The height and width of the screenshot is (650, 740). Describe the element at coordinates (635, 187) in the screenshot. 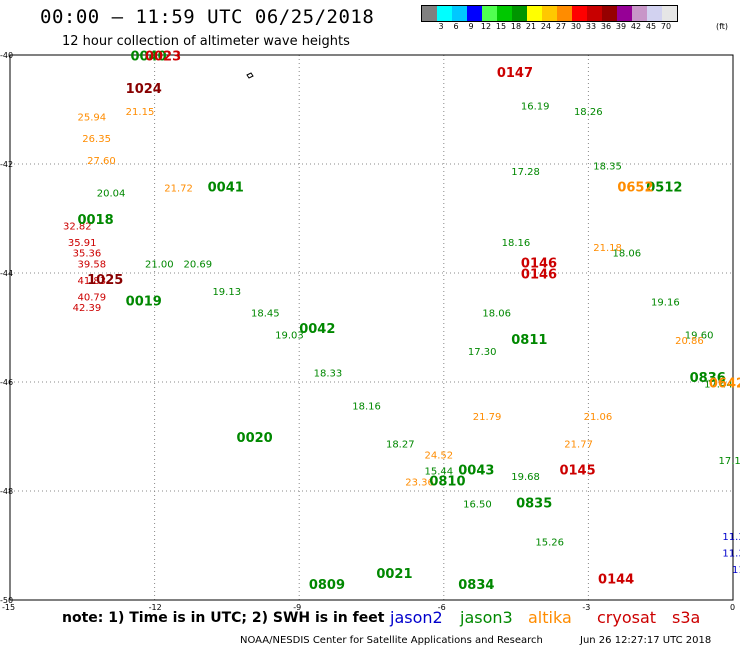

I see `pass-time-label: 0652` at that location.